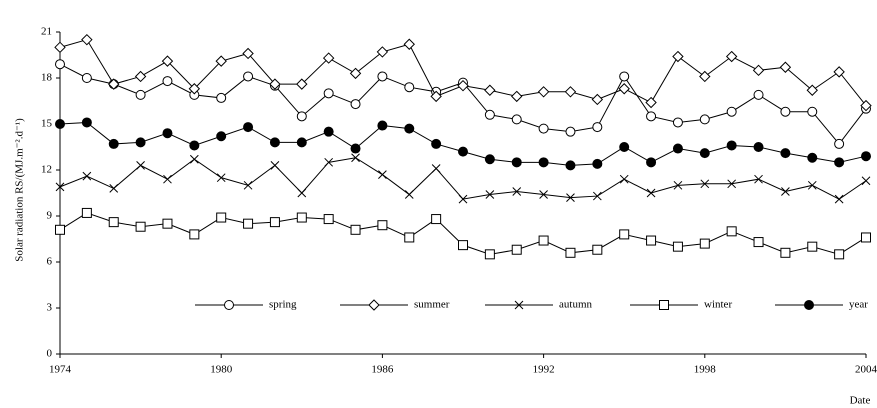 This screenshot has width=877, height=408. What do you see at coordinates (575, 305) in the screenshot?
I see `legend-label: autumn` at bounding box center [575, 305].